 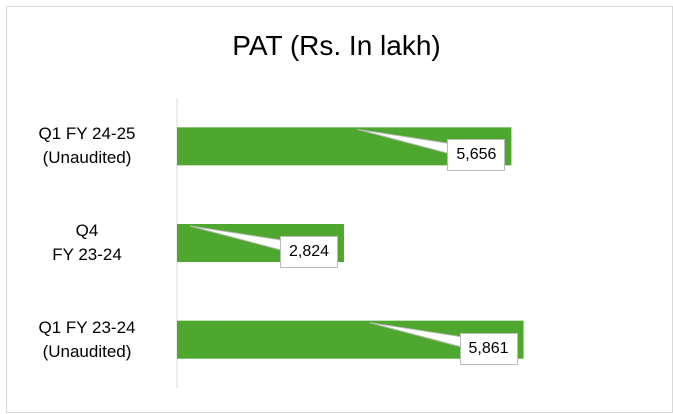 I want to click on data-label: 2,824, so click(x=309, y=252).